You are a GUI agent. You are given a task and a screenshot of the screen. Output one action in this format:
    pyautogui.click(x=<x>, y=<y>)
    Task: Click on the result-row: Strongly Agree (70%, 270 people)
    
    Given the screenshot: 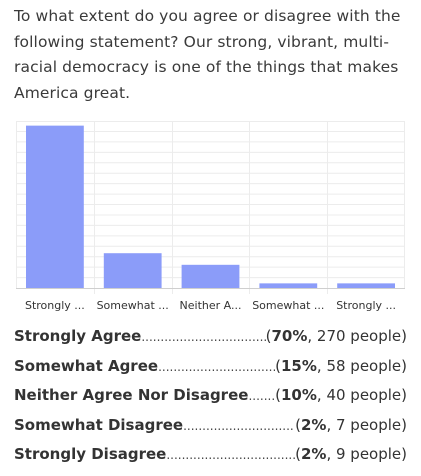 What is the action you would take?
    pyautogui.click(x=210, y=337)
    